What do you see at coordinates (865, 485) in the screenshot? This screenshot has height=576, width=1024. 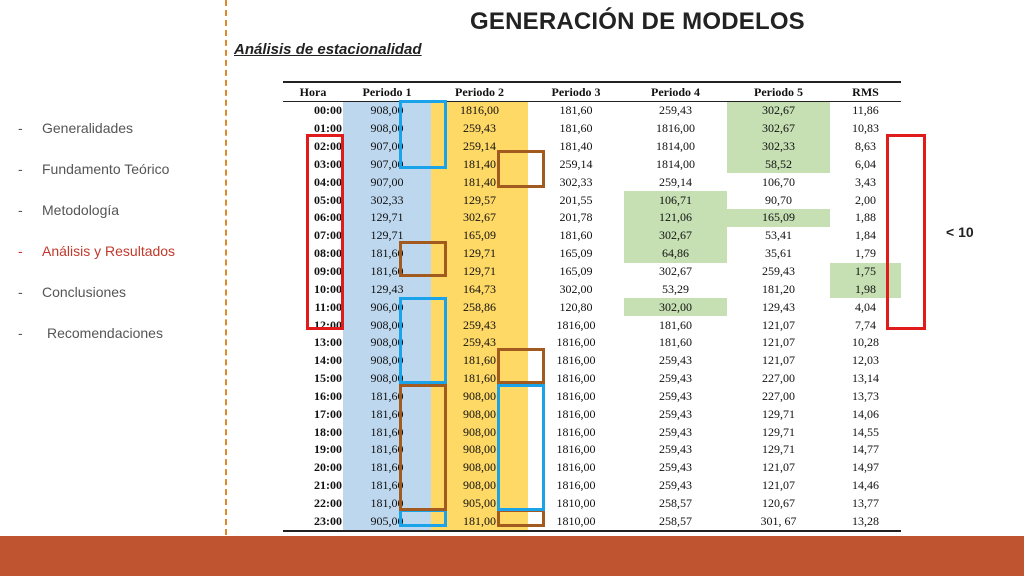 I see `value-cell: 14,46` at bounding box center [865, 485].